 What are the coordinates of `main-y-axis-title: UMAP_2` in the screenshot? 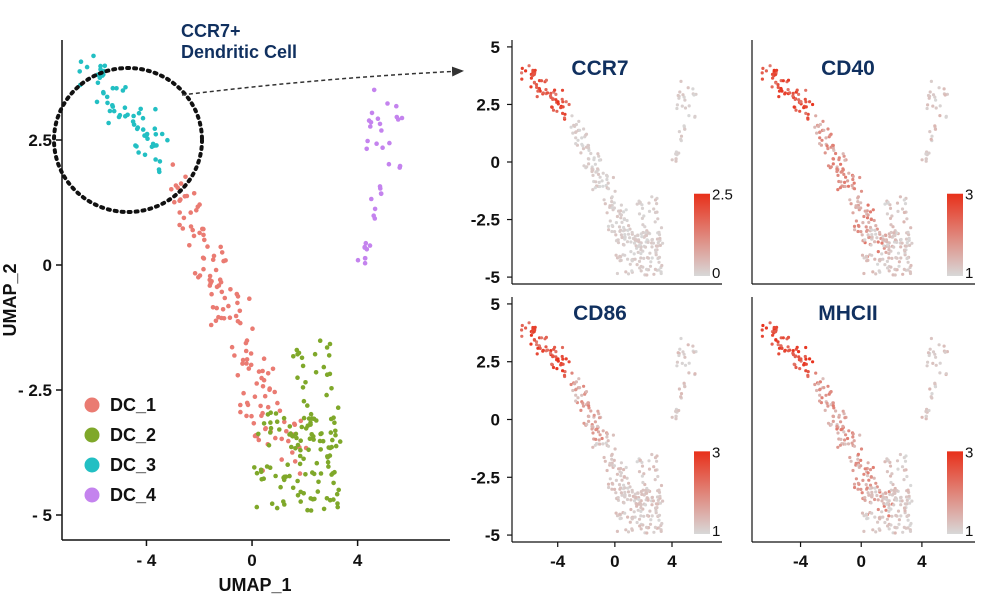 It's located at (10, 299).